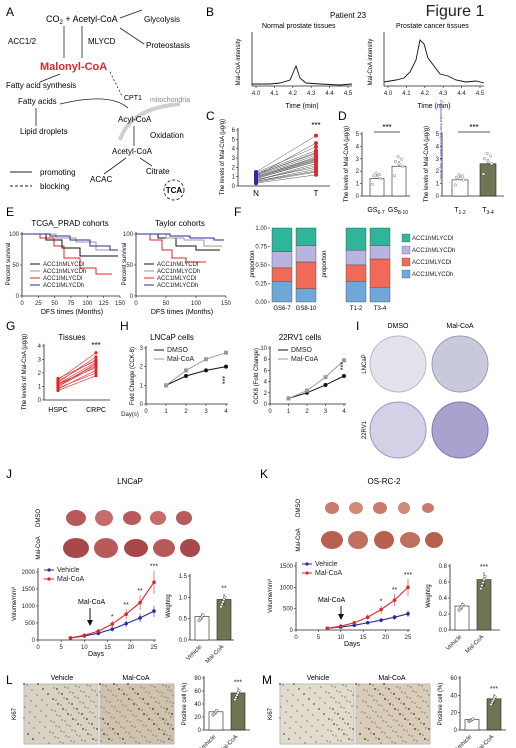  What do you see at coordinates (158, 171) in the screenshot?
I see `citrate-label: Citrate` at bounding box center [158, 171].